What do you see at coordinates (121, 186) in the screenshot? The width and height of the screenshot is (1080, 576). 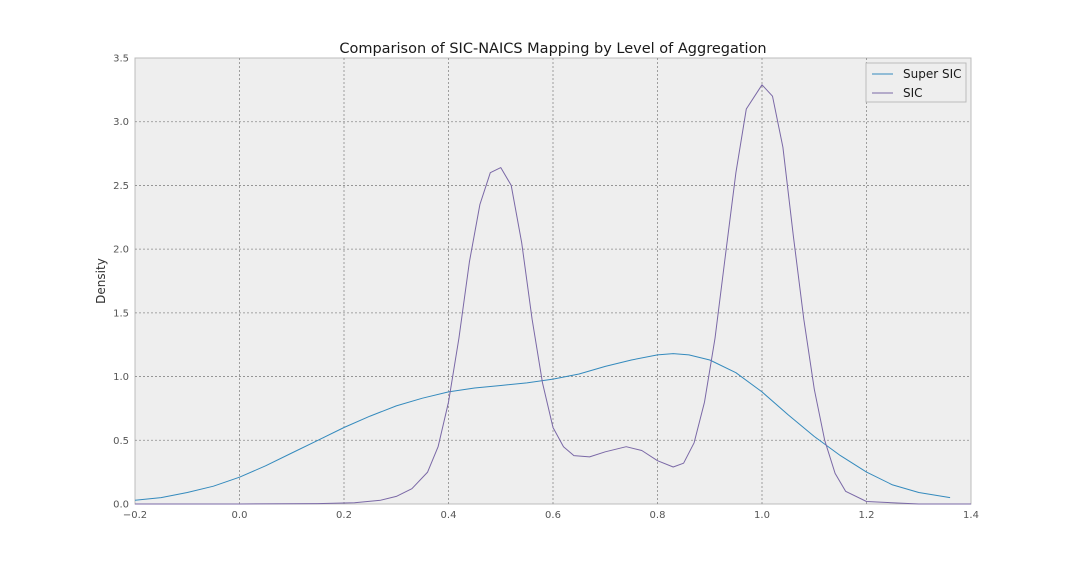 I see `y-tick-label: 2.5` at bounding box center [121, 186].